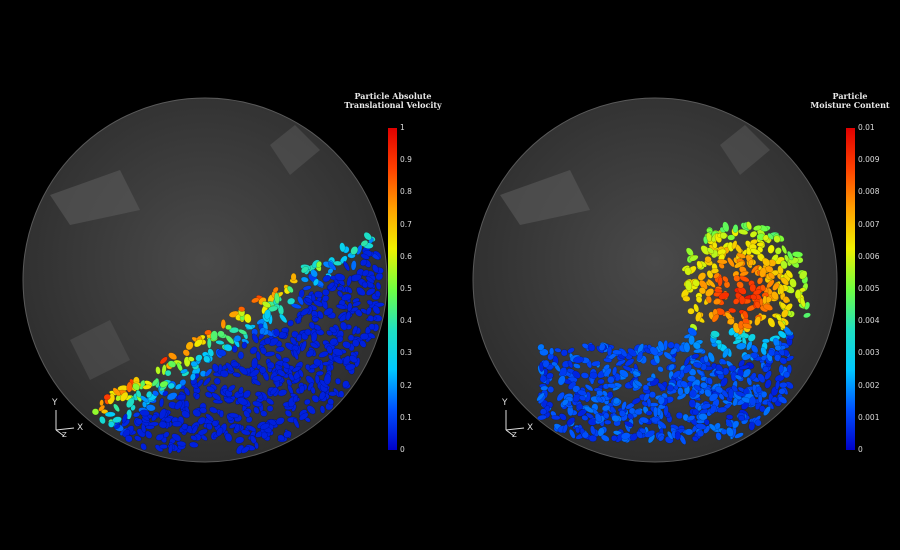  Describe the element at coordinates (869, 160) in the screenshot. I see `colorbar-tick-label: 0.009` at that location.